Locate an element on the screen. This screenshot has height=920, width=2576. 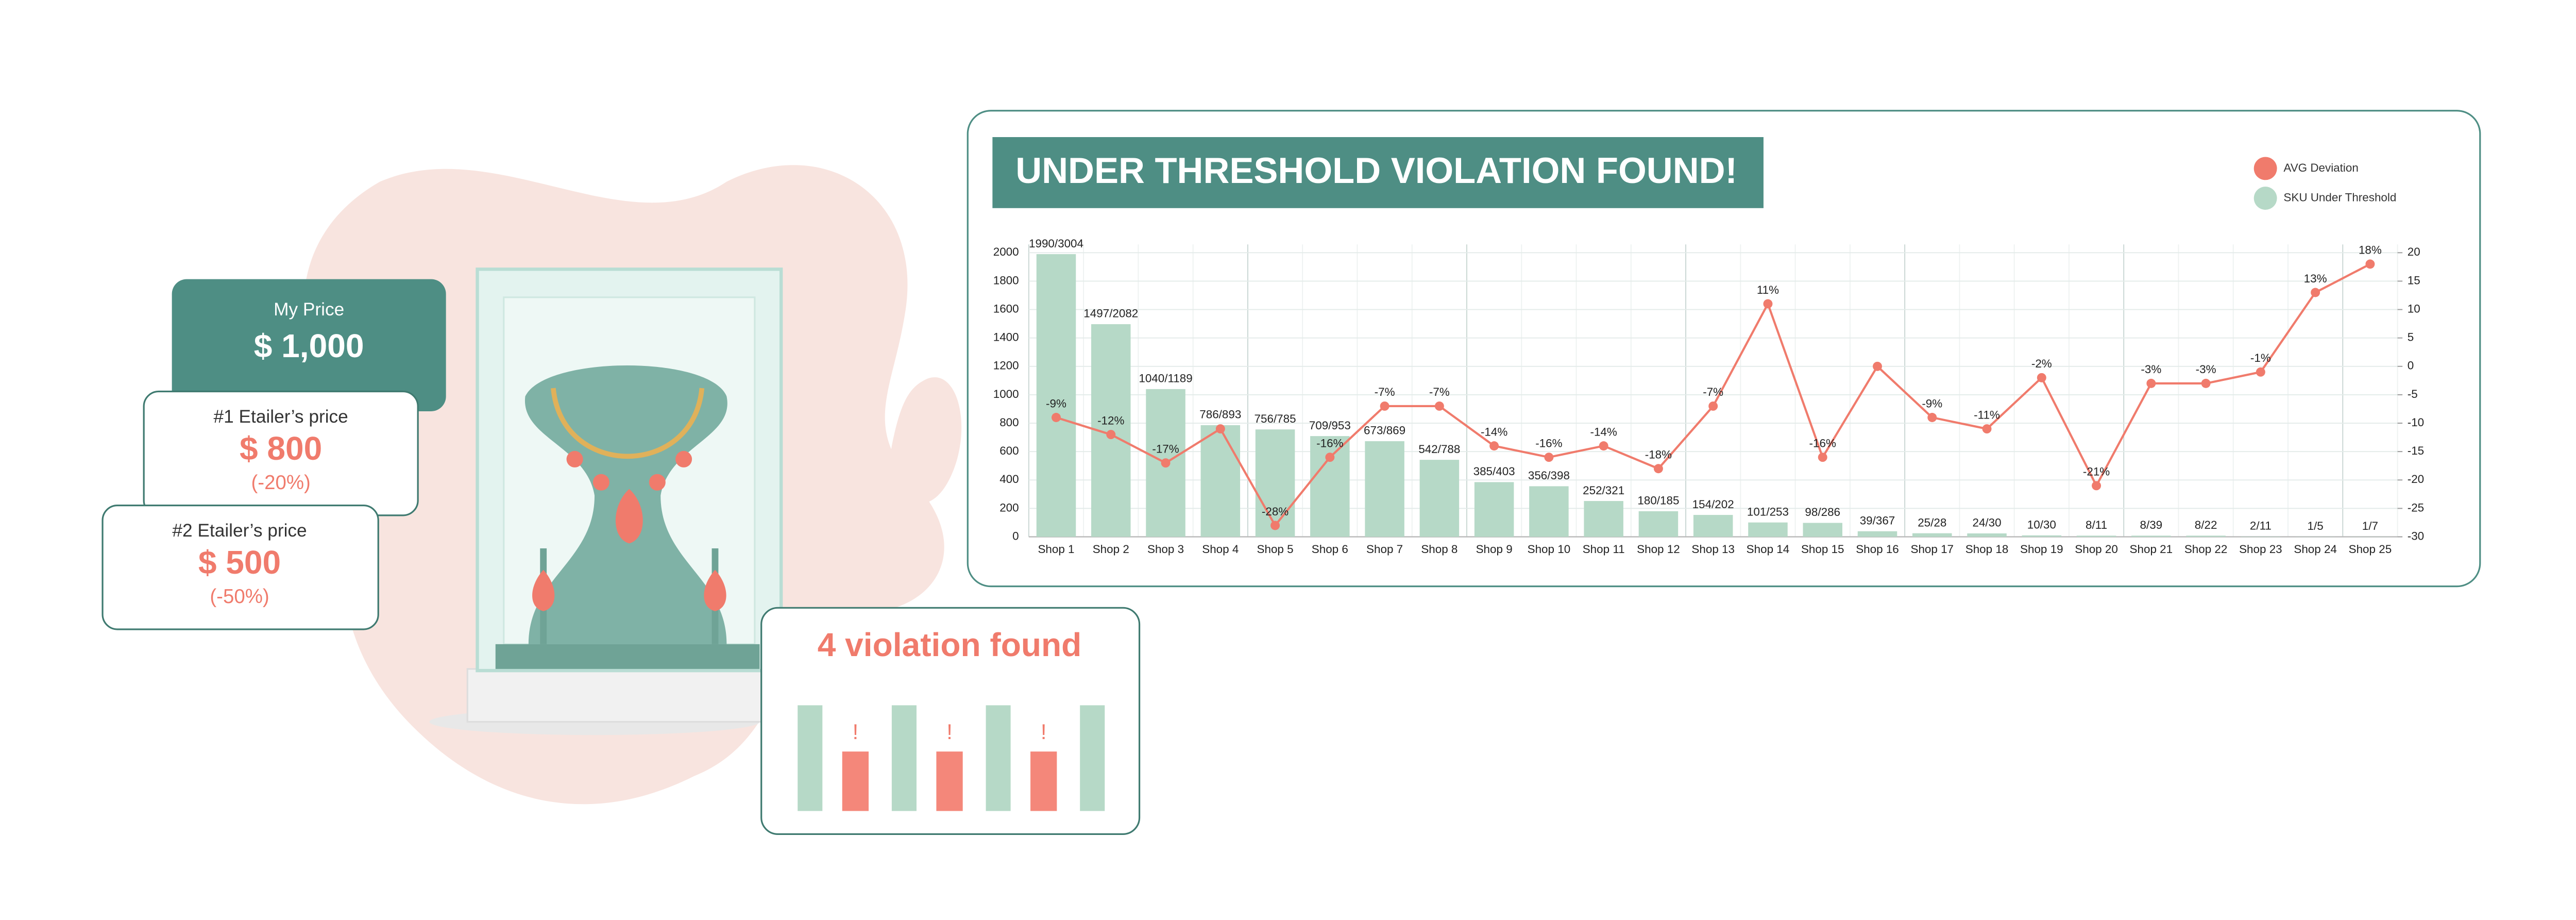
card-label: My Price is located at coordinates (309, 309).